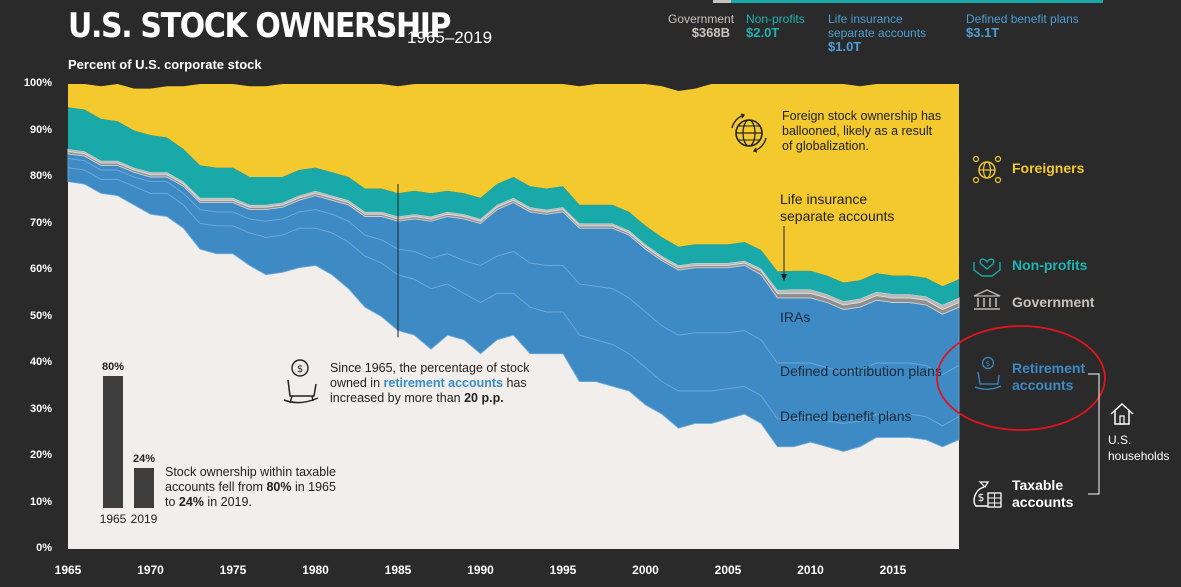 This screenshot has height=587, width=1181. I want to click on y-tick-label: 30%, so click(40, 408).